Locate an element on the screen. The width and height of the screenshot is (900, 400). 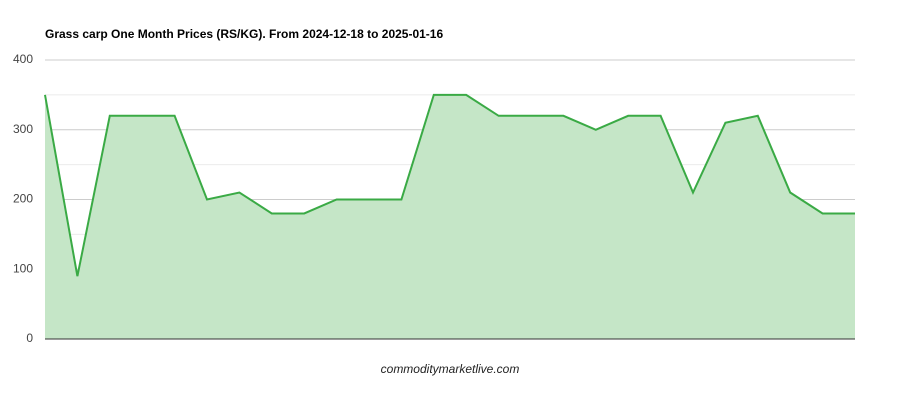
y-tick-label: 0 is located at coordinates (29, 338).